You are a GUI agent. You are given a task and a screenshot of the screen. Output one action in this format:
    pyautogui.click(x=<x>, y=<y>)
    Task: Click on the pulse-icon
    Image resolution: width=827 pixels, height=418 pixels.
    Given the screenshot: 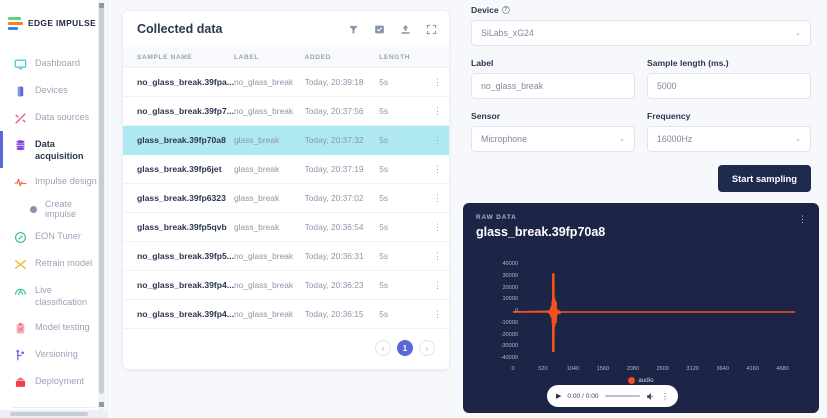 What is the action you would take?
    pyautogui.click(x=20, y=182)
    